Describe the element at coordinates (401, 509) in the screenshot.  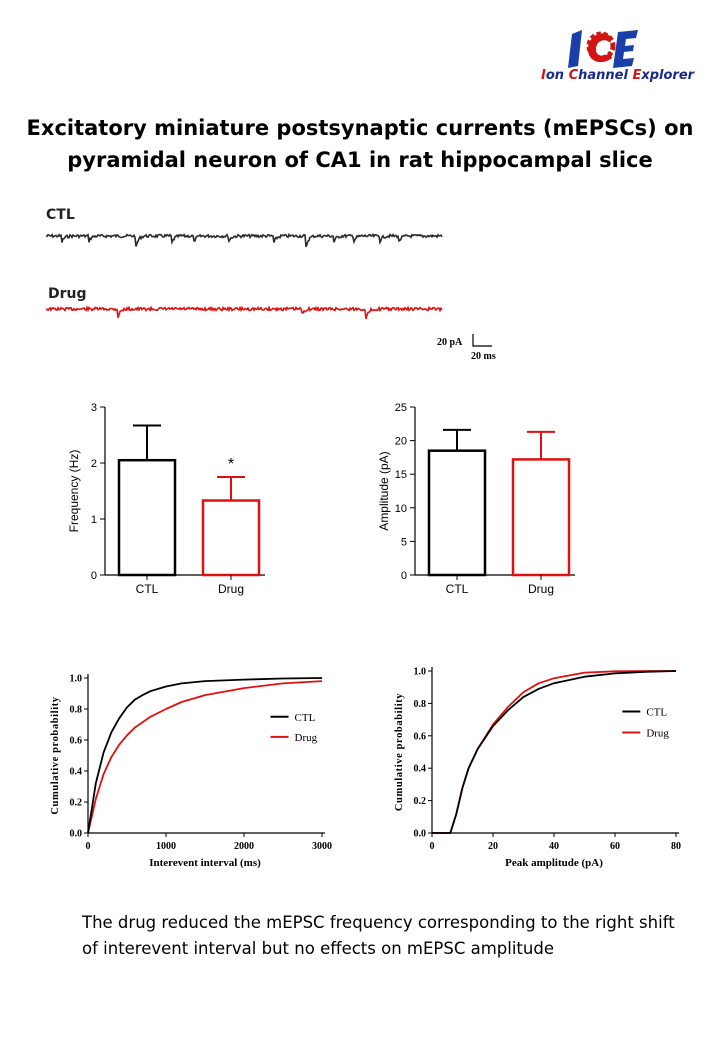
I see `y-tick-label: 10` at that location.